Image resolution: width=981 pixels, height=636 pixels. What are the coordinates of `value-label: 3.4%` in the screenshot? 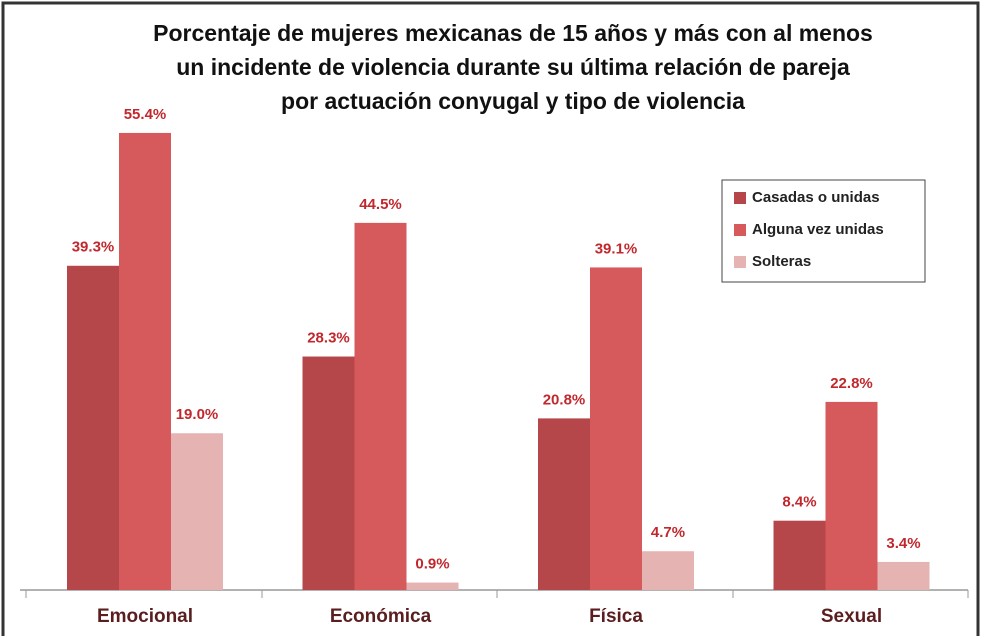 It's located at (903, 543).